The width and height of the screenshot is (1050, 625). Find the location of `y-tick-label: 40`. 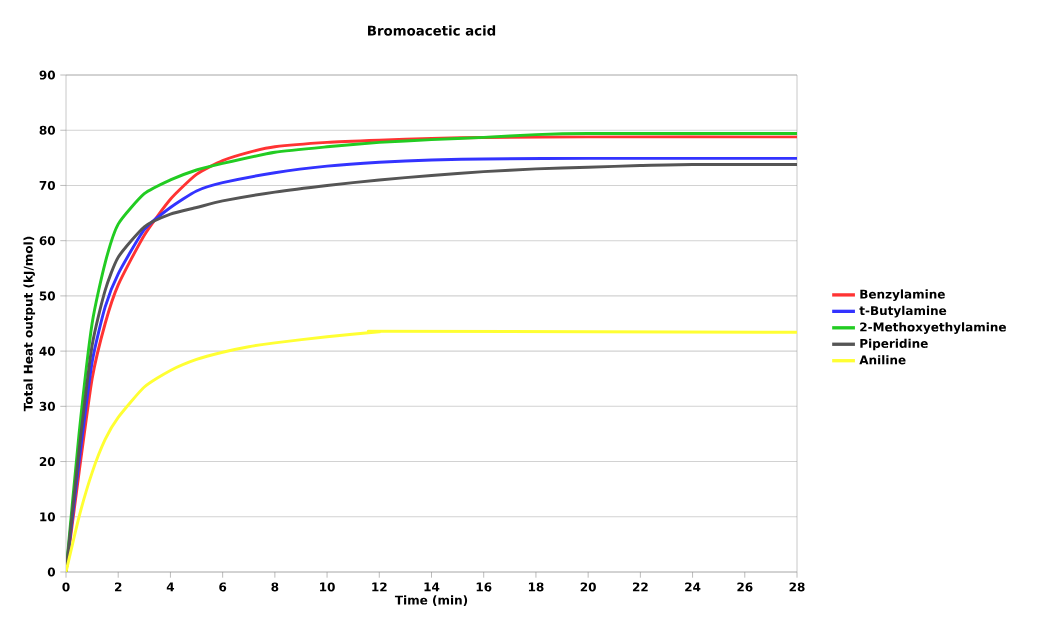

y-tick-label: 40 is located at coordinates (47, 351).